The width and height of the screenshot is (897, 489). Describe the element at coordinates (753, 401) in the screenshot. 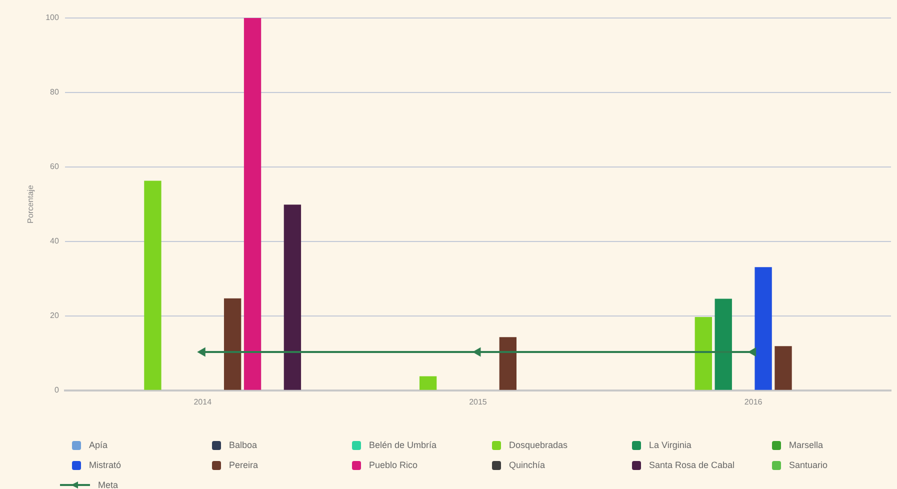

I see `x-tick-label: 2016` at that location.